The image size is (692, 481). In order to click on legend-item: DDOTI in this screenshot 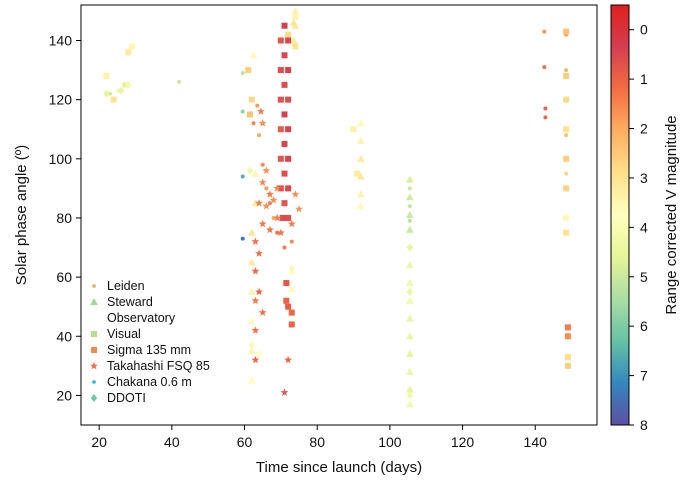, I will do `click(118, 398)`.